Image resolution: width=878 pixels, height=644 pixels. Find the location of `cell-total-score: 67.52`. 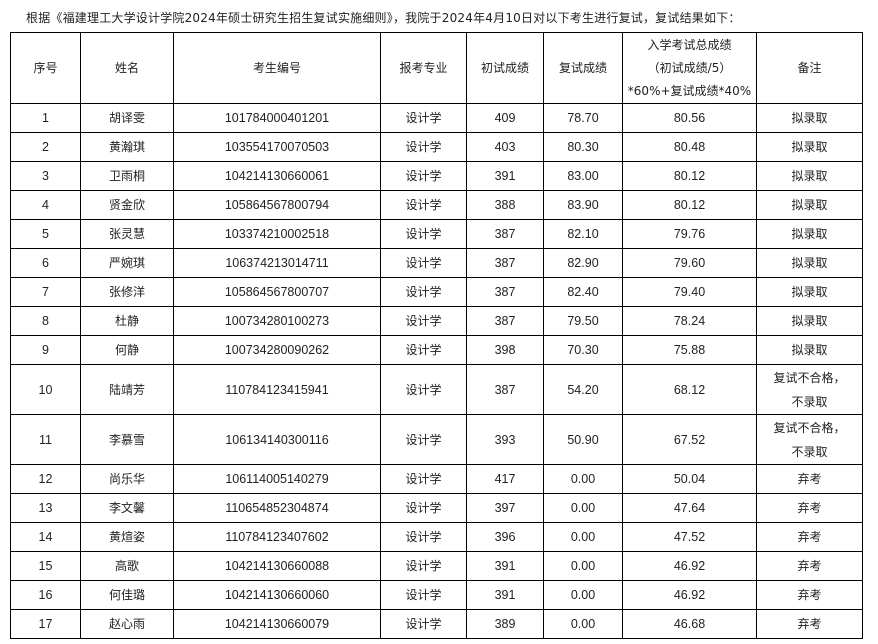

cell-total-score: 67.52 is located at coordinates (689, 439).